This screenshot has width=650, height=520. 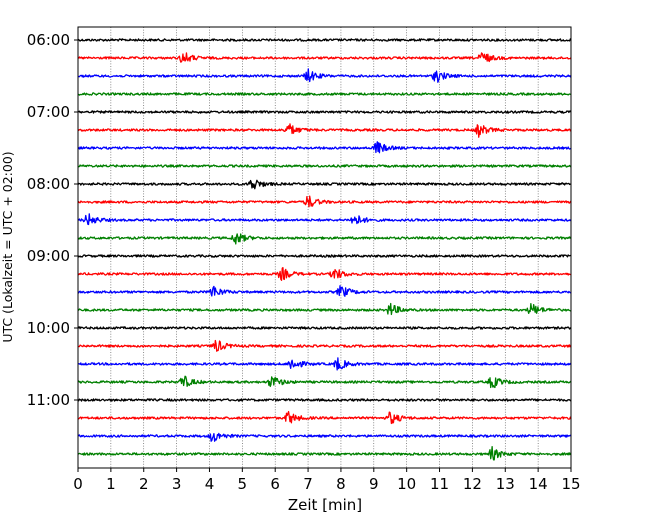 What do you see at coordinates (374, 484) in the screenshot?
I see `x-tick-label-9: 9` at bounding box center [374, 484].